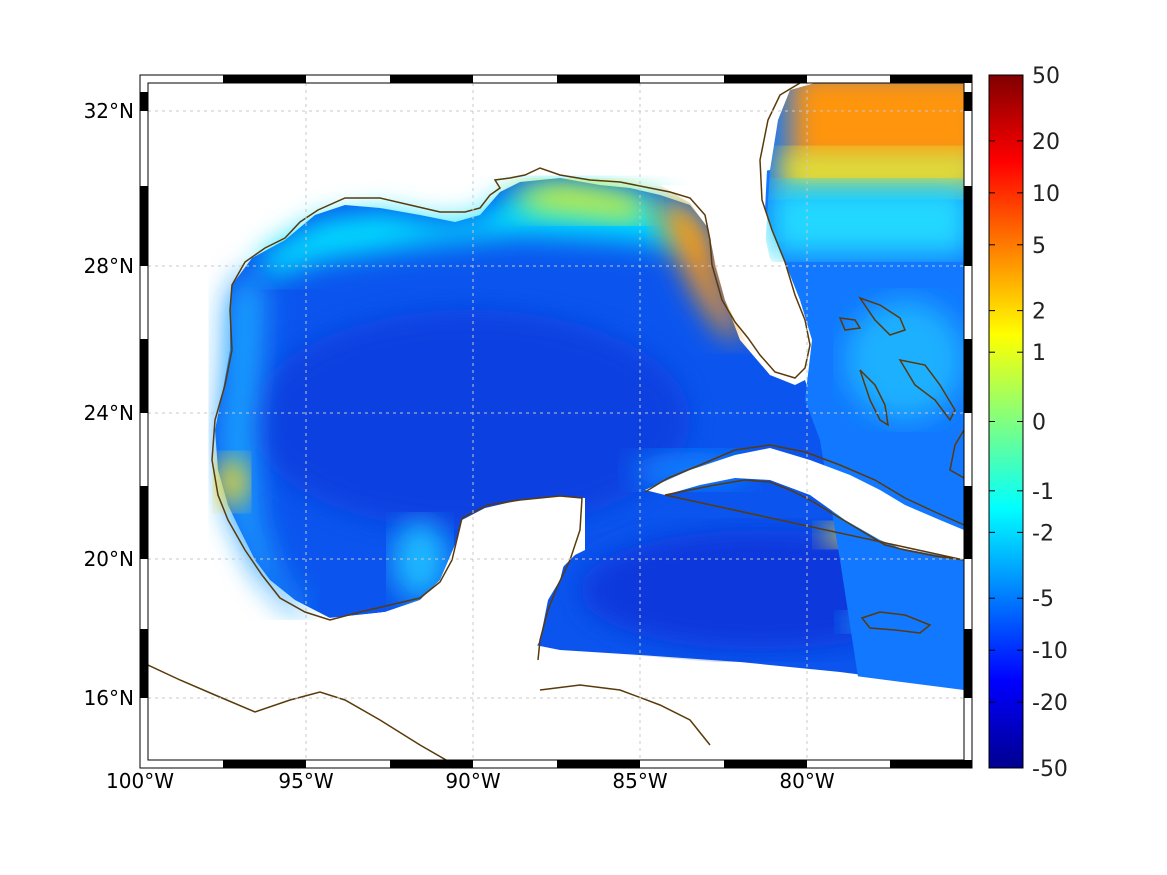 This screenshot has width=1167, height=875. Describe the element at coordinates (580, 202) in the screenshot. I see `north-shelf-yellow` at that location.